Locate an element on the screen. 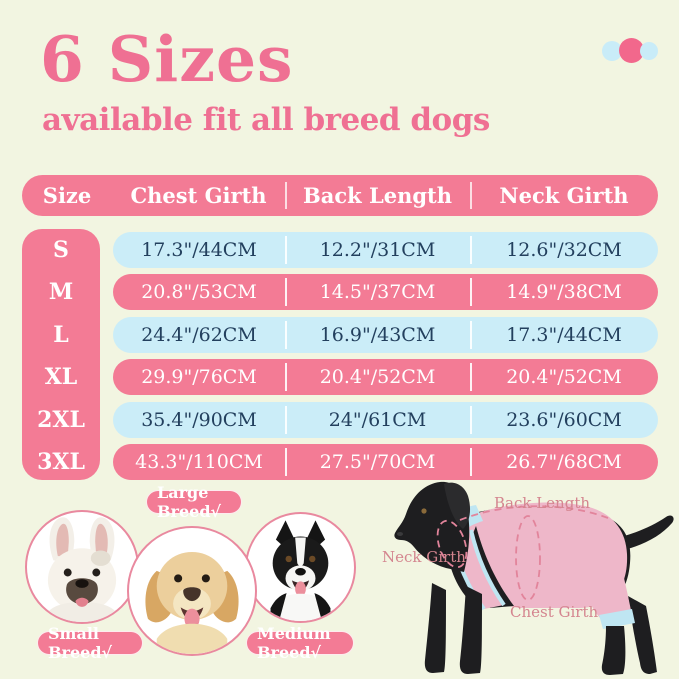  decor-dot-pink is located at coordinates (631, 50).